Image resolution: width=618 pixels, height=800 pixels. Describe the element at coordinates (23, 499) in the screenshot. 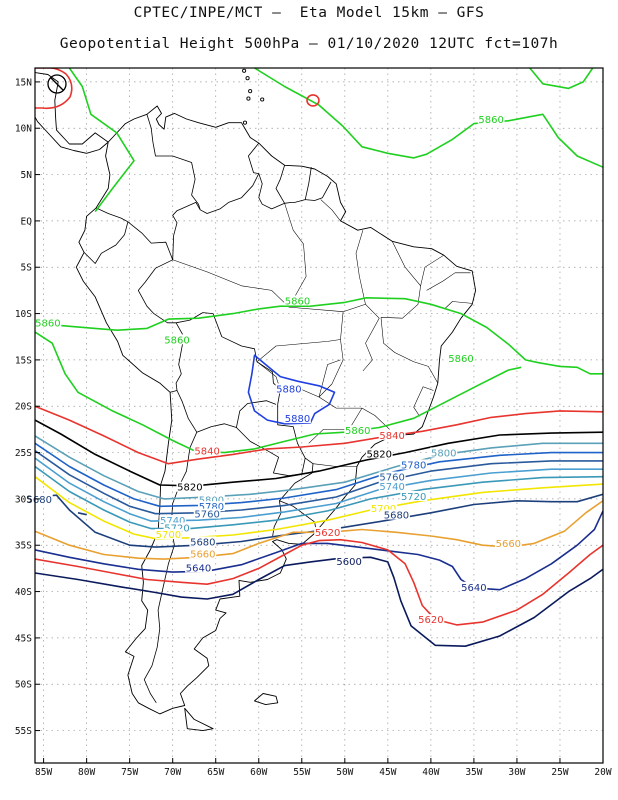

I see `lat-tick-label: 30S` at that location.